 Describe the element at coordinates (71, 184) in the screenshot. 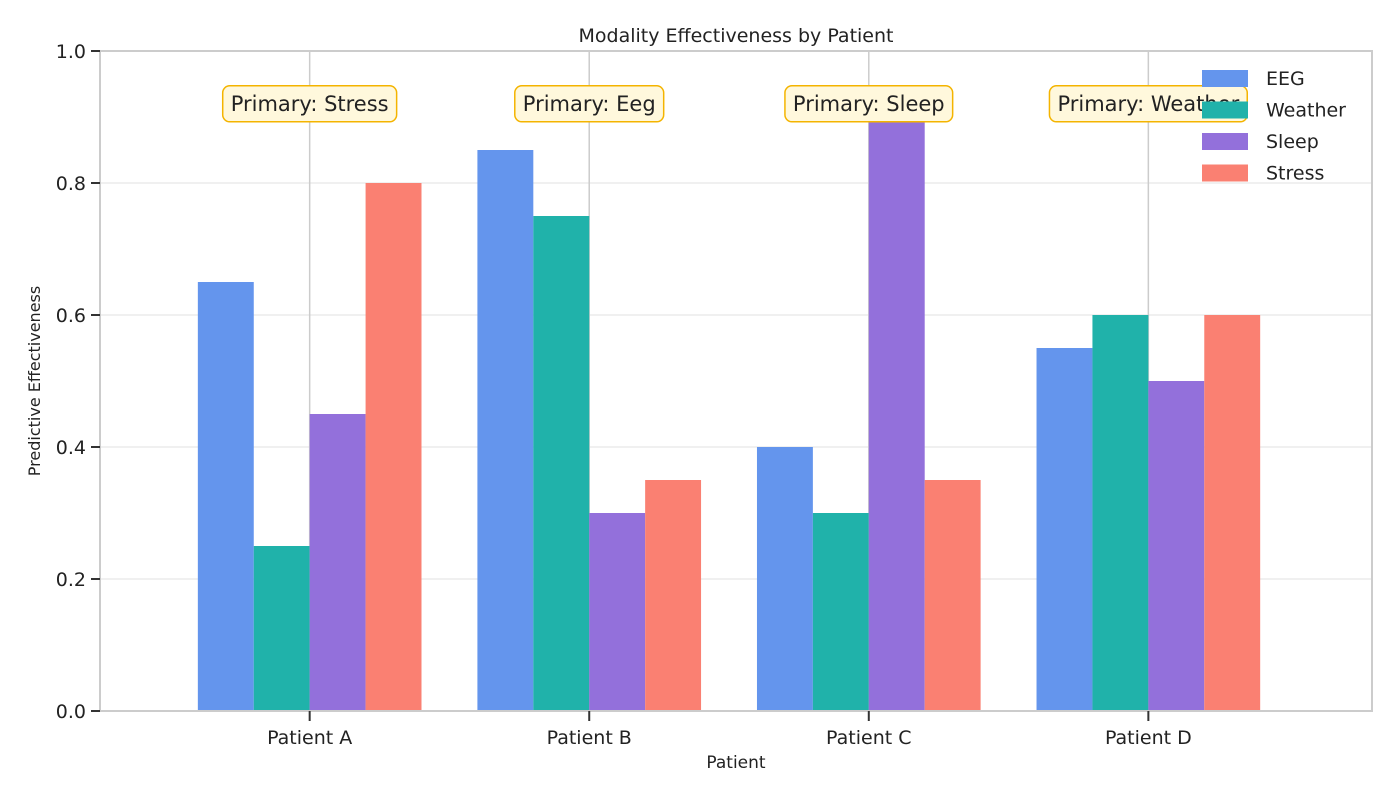

I see `y-tick-label: 0.8` at that location.